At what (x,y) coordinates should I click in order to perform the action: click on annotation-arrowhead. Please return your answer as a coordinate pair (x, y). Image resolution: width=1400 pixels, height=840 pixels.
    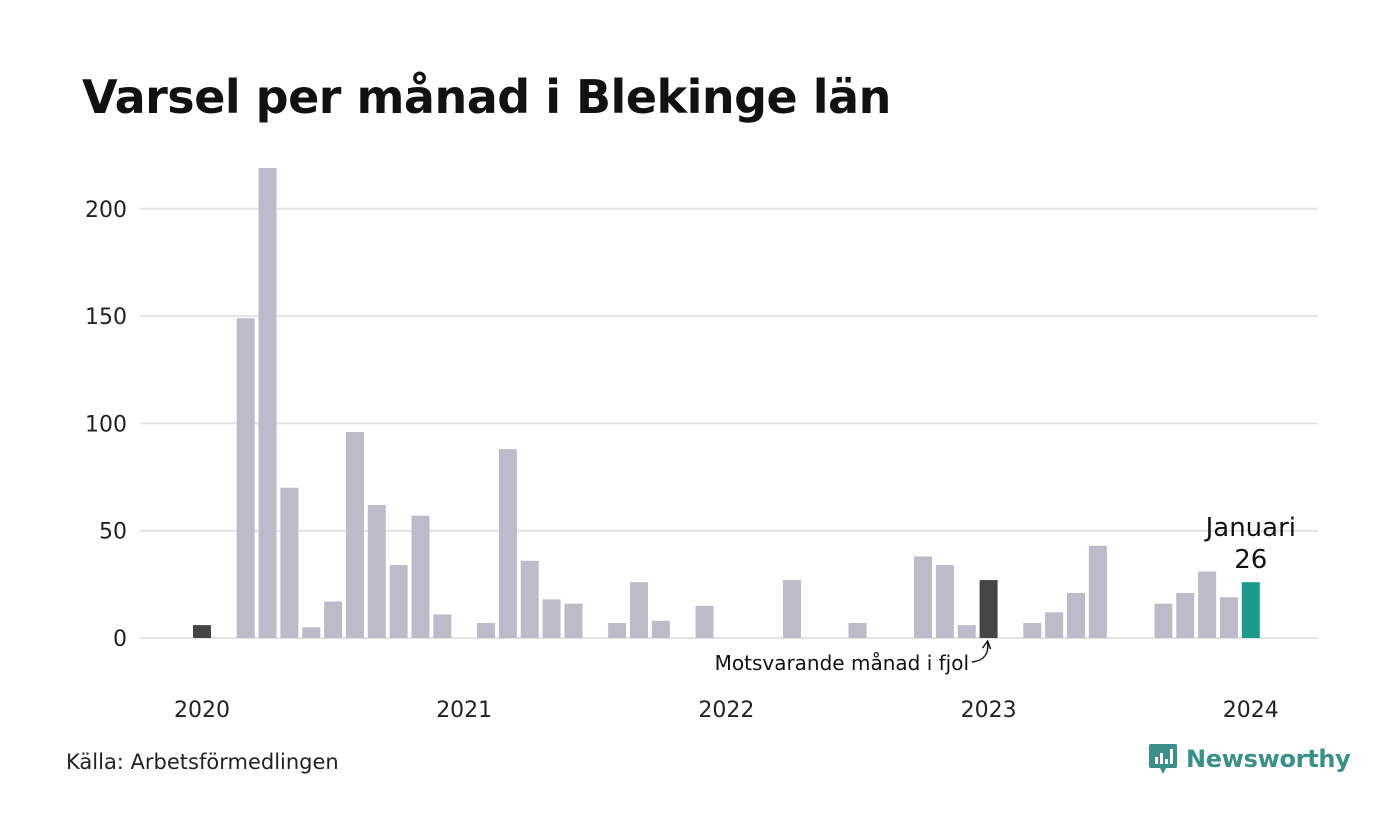
    Looking at the image, I should click on (987, 644).